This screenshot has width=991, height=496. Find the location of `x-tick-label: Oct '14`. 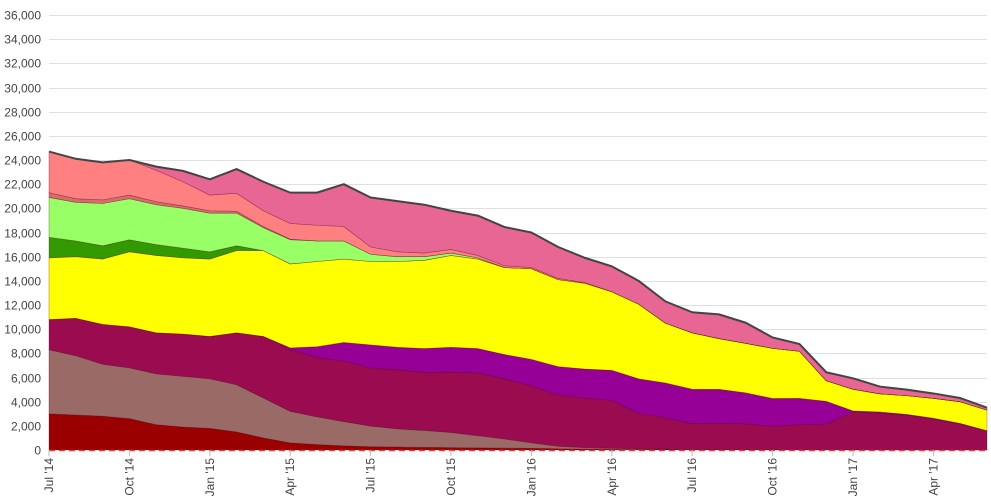

x-tick-label: Oct '14 is located at coordinates (129, 477).